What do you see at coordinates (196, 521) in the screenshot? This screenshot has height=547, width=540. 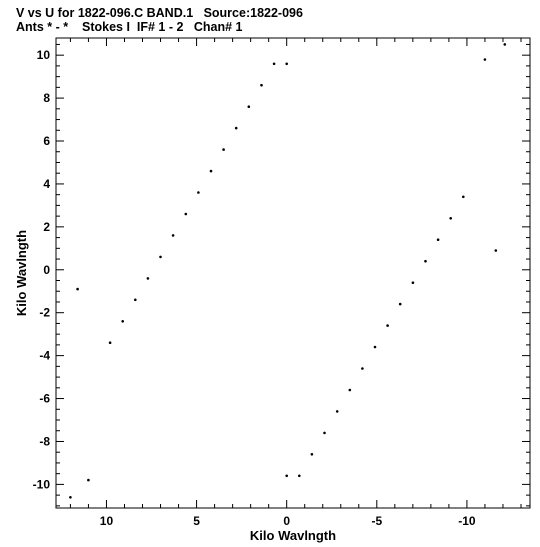 I see `x-tick-label: 5` at bounding box center [196, 521].